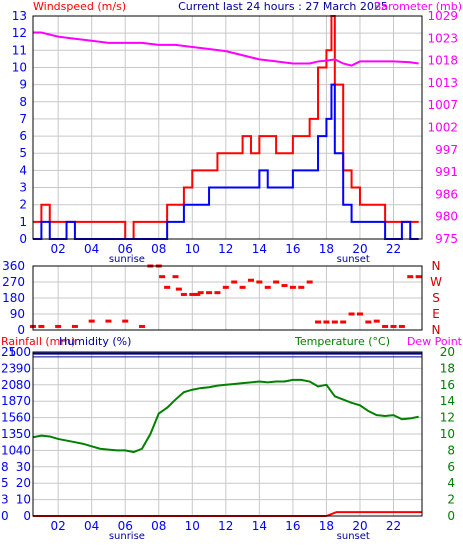 This screenshot has width=463, height=546. I want to click on wind-x-axis-labels: 02 04 06 08 10 12 14 16 18 20 22, so click(226, 249).